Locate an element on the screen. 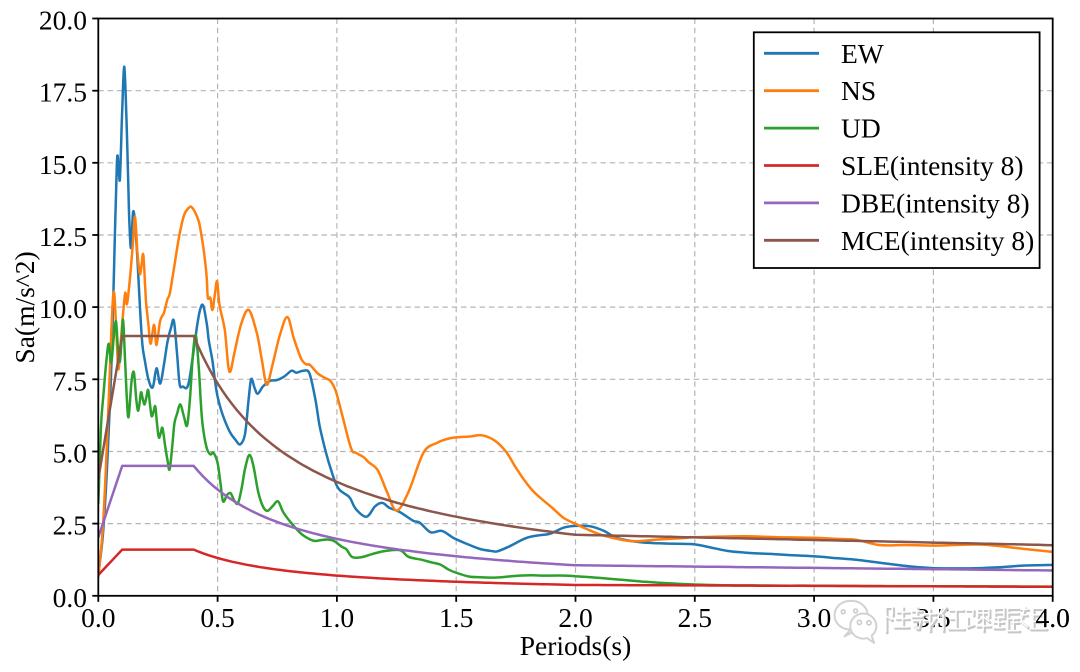 Image resolution: width=1080 pixels, height=672 pixels. svg-text: 0.5 is located at coordinates (217, 617).